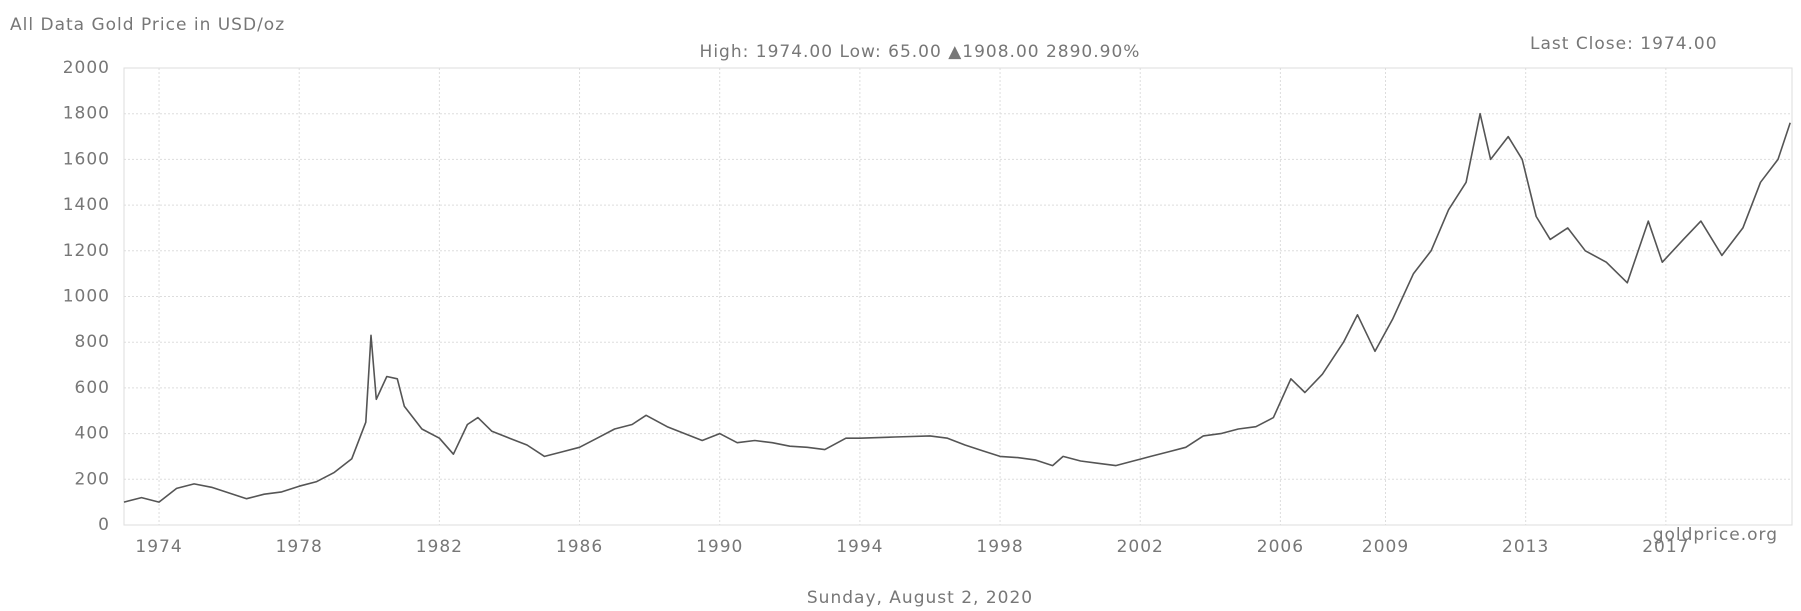 This screenshot has width=1801, height=611. I want to click on y-tick-label: 0, so click(104, 525).